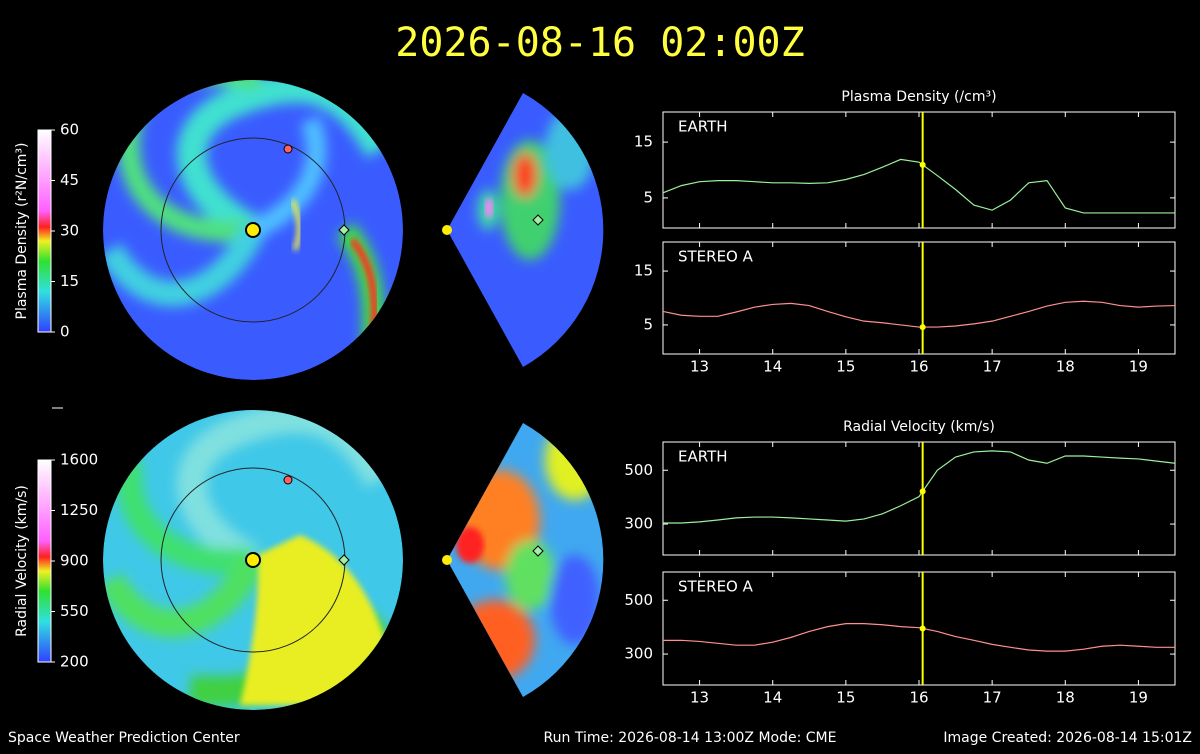 The width and height of the screenshot is (1200, 754). Describe the element at coordinates (74, 561) in the screenshot. I see `colorbar-tick-label: 900` at that location.